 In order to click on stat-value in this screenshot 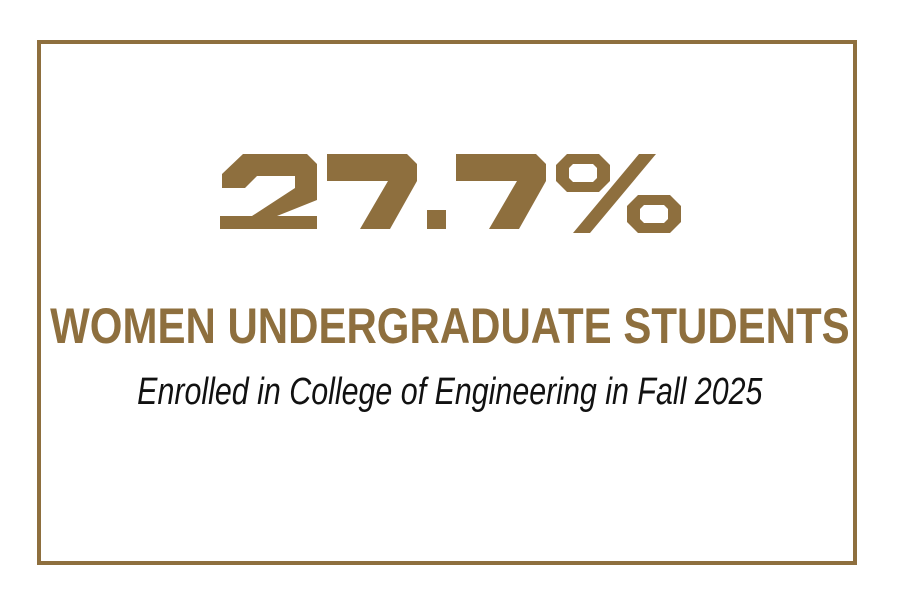, I will do `click(450, 191)`.